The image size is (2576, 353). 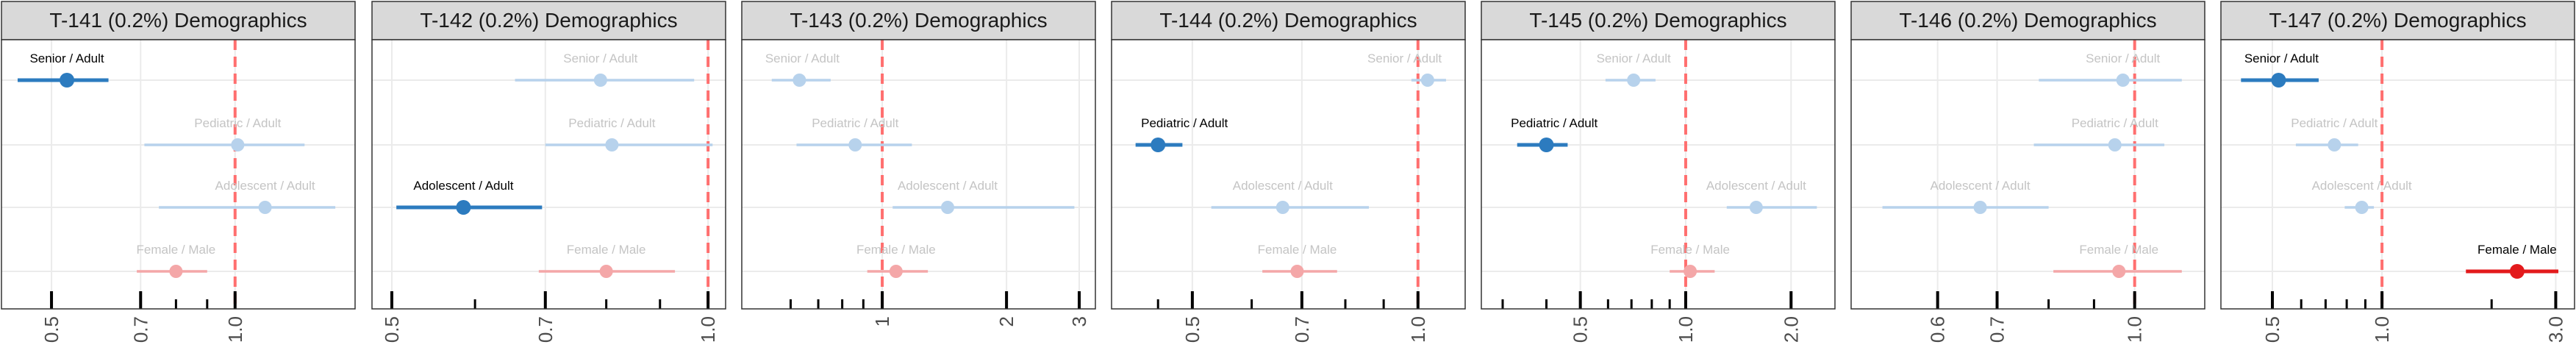 What do you see at coordinates (1938, 329) in the screenshot?
I see `tick-label: 0.6` at bounding box center [1938, 329].